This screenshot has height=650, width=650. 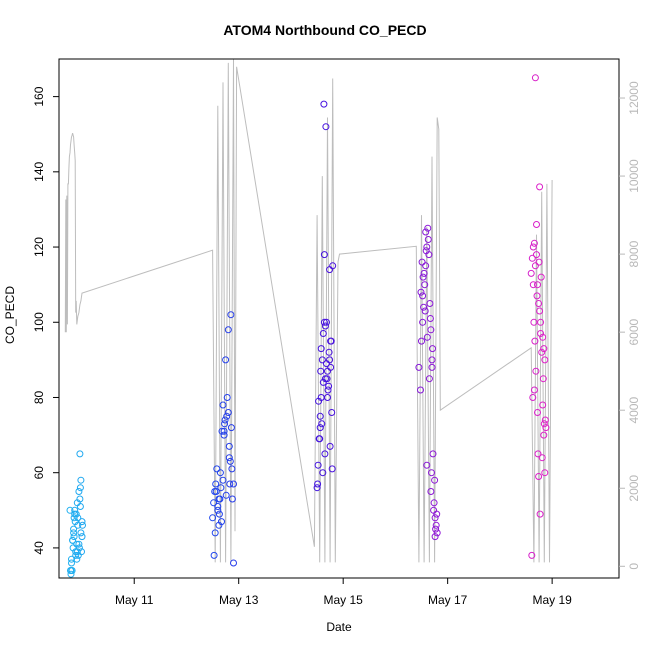 I want to click on y-tick-label: 80, so click(x=39, y=397).